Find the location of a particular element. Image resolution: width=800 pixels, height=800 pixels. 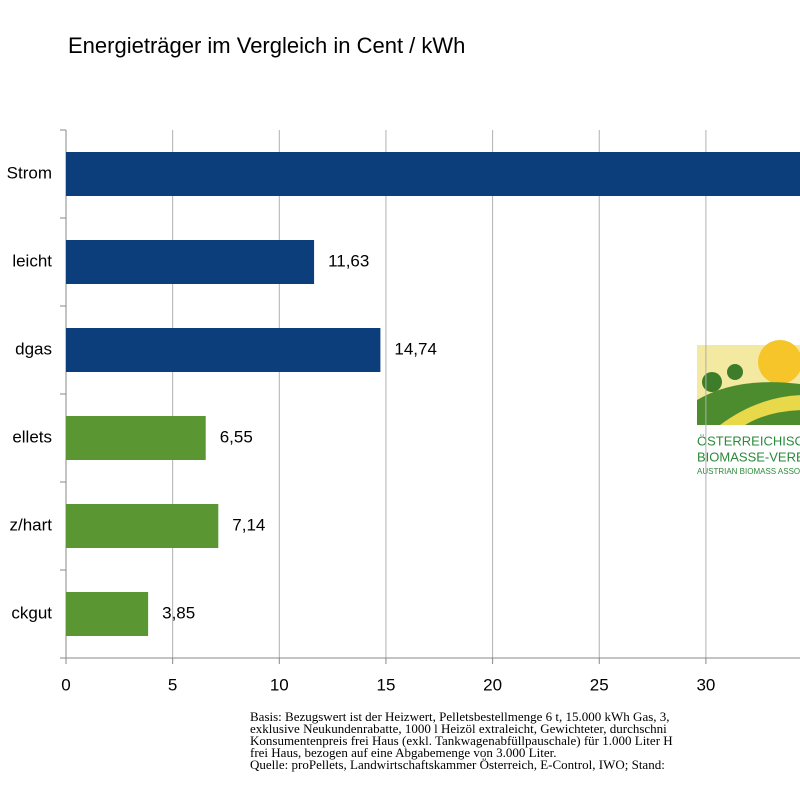

value-label: 11,63 is located at coordinates (348, 260).